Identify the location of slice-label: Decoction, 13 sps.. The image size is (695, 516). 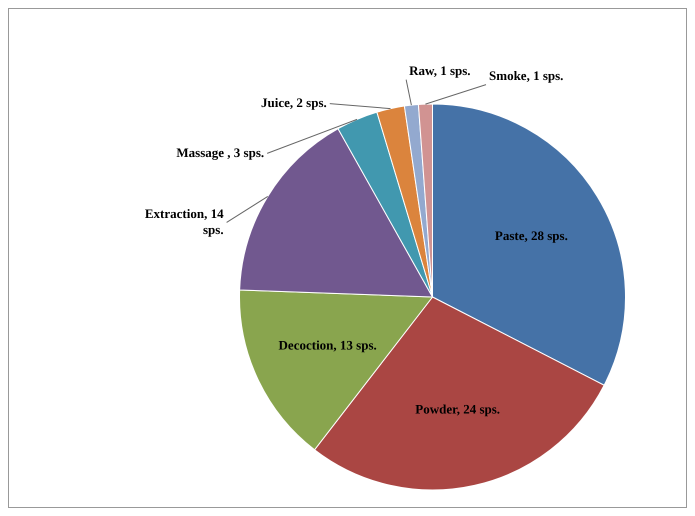
(327, 345).